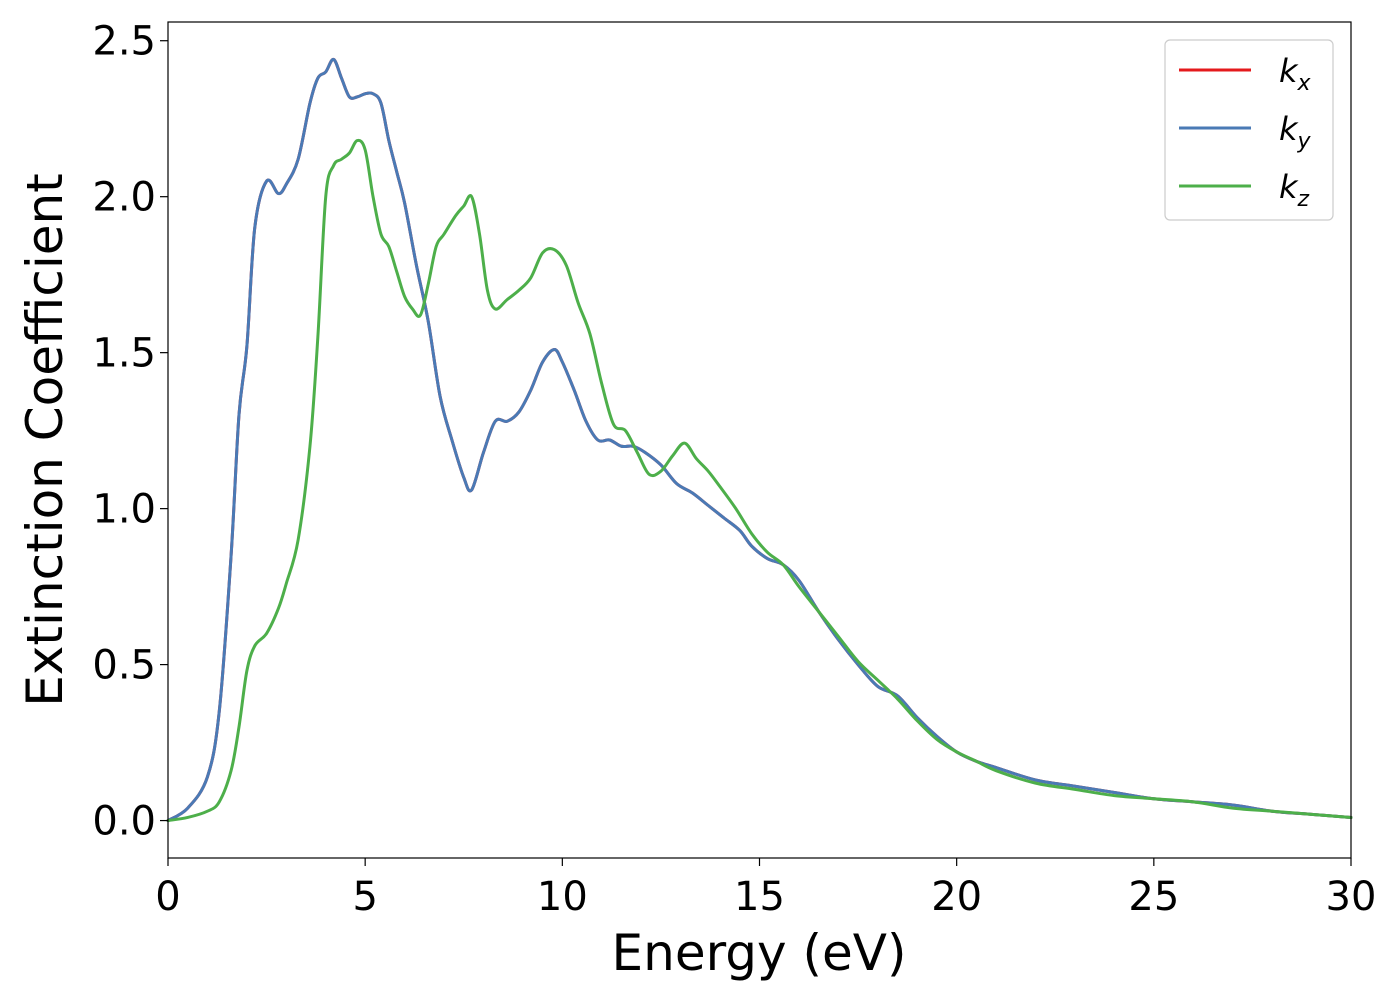  What do you see at coordinates (124, 198) in the screenshot?
I see `y-tick-label: 2.0` at bounding box center [124, 198].